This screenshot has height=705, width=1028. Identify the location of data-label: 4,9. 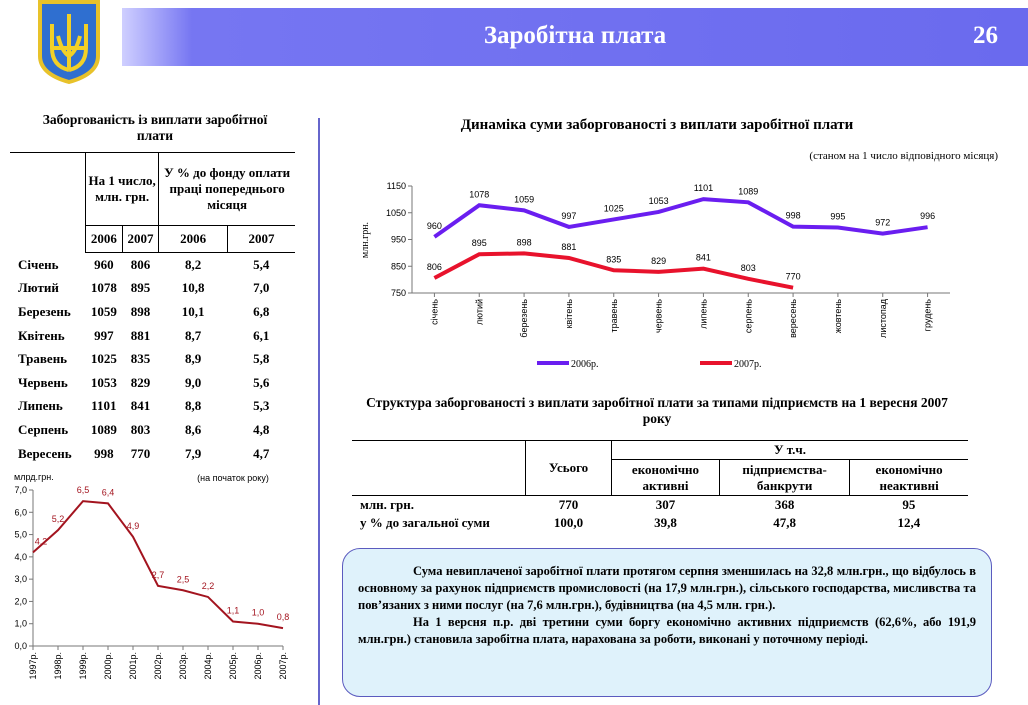
(133, 526).